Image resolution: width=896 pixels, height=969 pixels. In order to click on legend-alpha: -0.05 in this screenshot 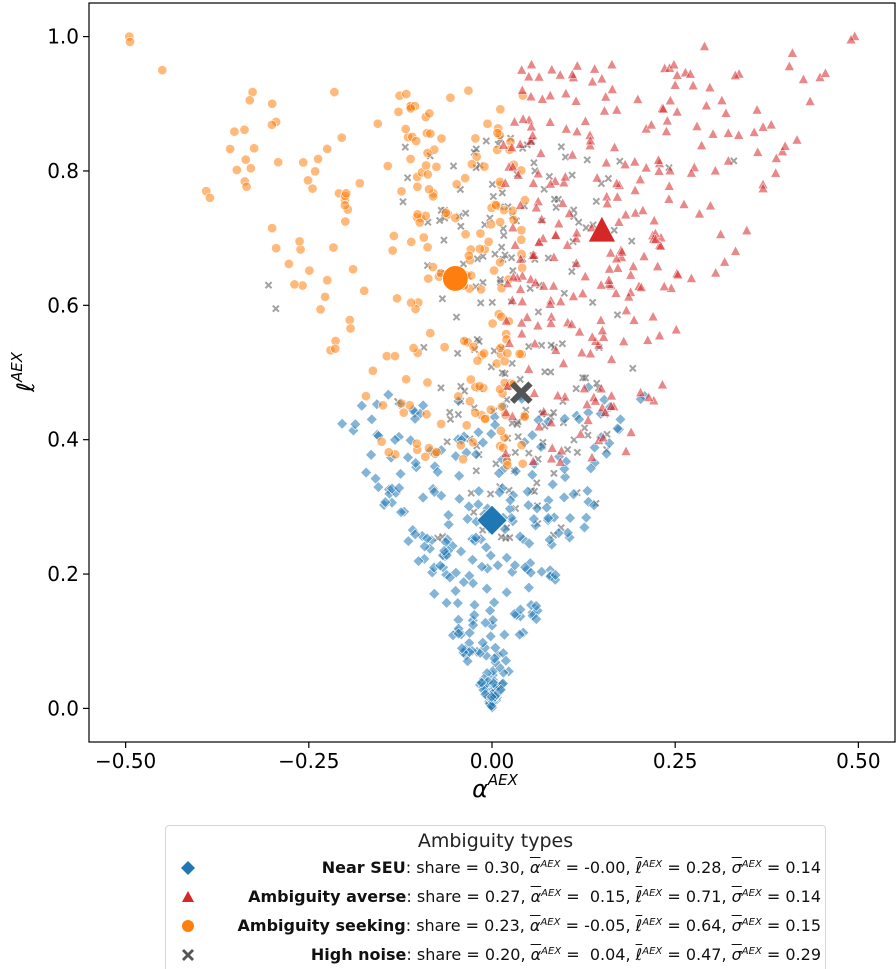, I will do `click(605, 925)`.